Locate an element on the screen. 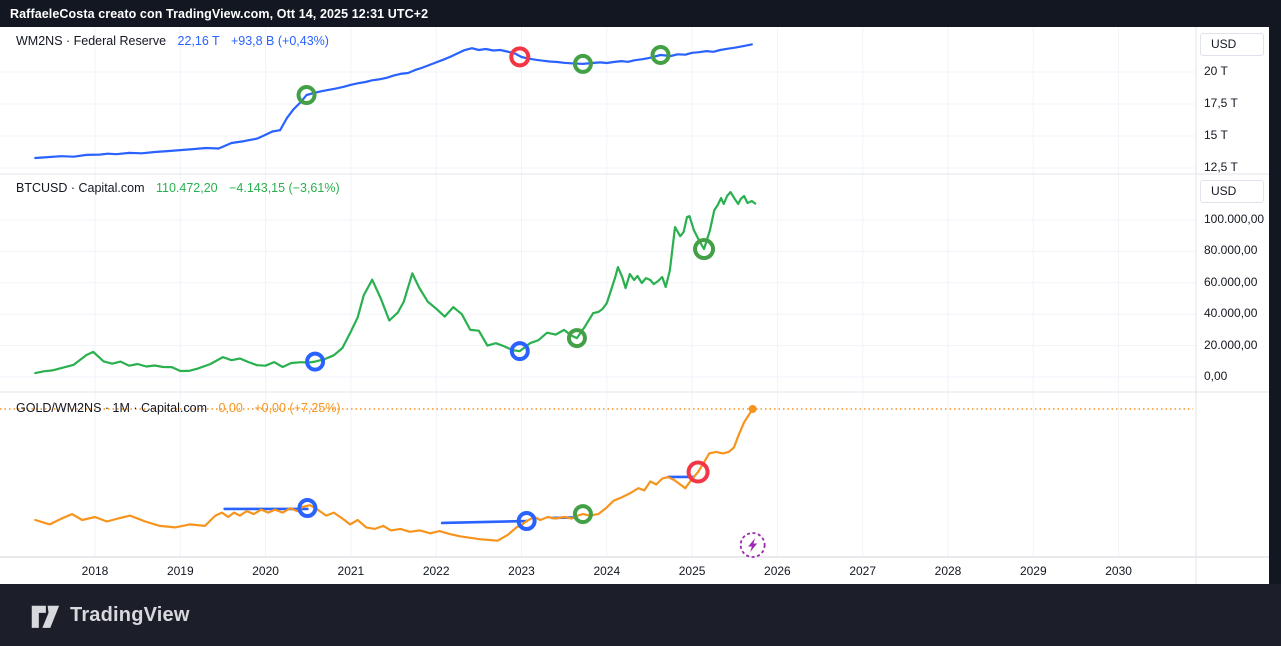  price-tick-label: 17,5 T is located at coordinates (1221, 103).